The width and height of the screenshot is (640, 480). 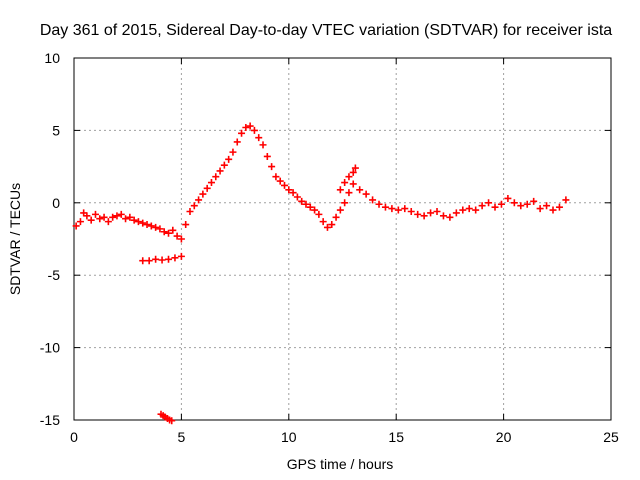 What do you see at coordinates (15, 239) in the screenshot?
I see `y-axis-label: SDTVAR / TECUs` at bounding box center [15, 239].